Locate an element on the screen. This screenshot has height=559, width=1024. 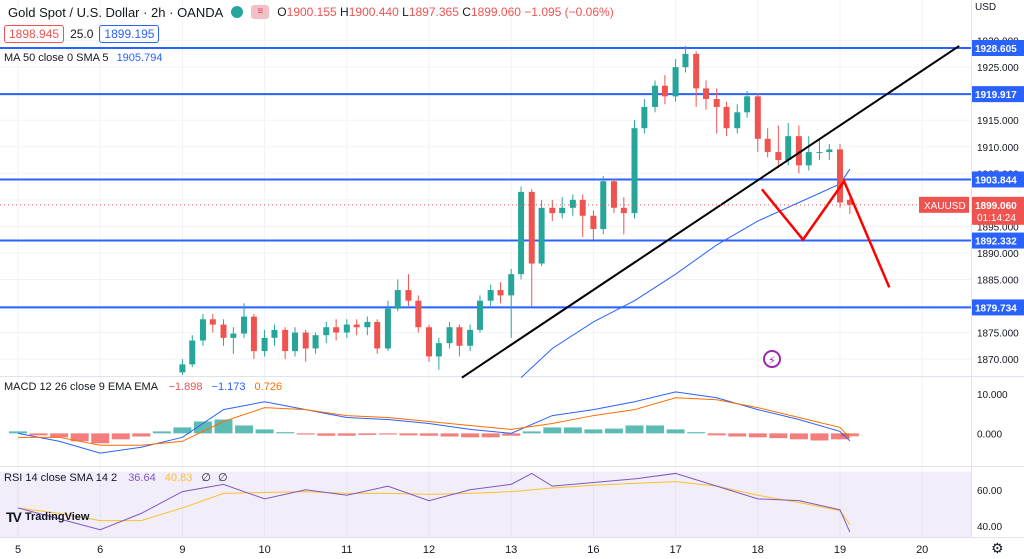
time-tick-label: 18 is located at coordinates (758, 550).